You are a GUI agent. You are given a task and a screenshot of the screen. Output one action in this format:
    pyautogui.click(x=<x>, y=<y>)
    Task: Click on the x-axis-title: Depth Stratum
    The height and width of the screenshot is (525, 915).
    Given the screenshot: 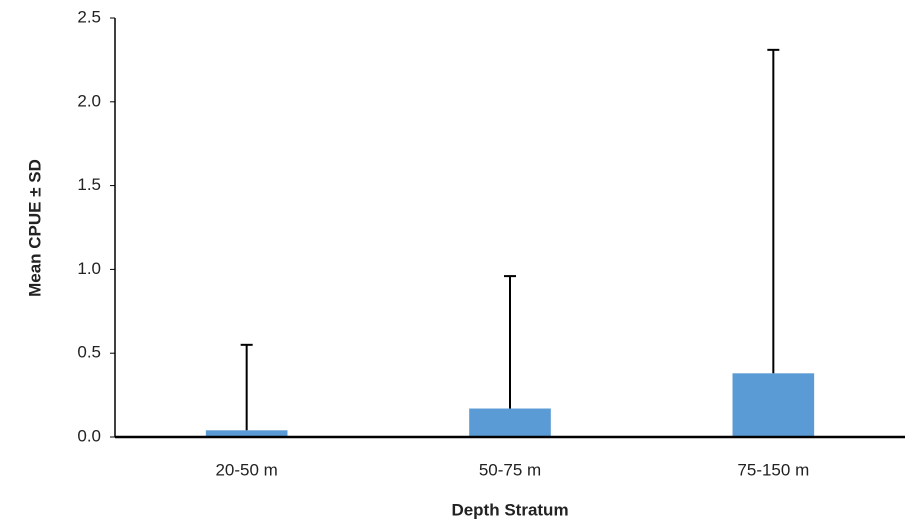 What is the action you would take?
    pyautogui.click(x=509, y=509)
    